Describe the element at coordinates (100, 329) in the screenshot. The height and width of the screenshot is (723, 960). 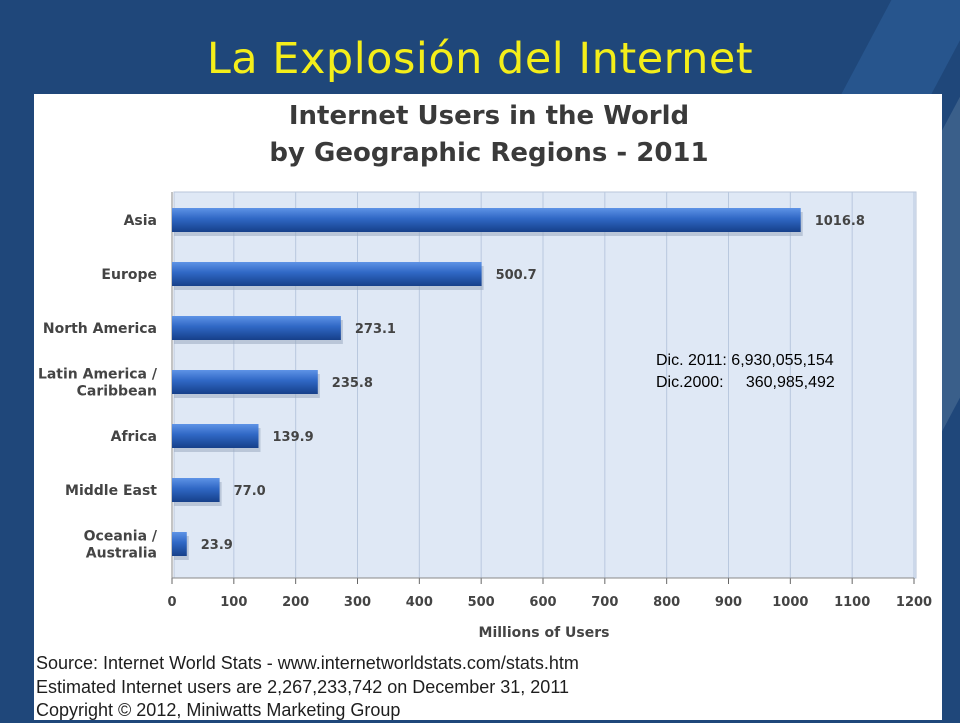
I see `category-label: North America` at that location.